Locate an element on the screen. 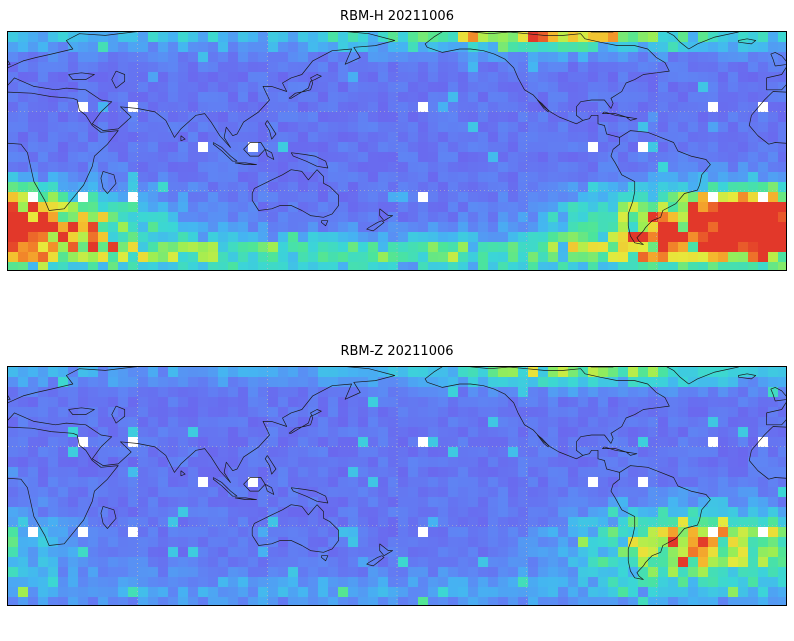  panel-title-rbm-h: RBM-H 20211006 is located at coordinates (397, 16).